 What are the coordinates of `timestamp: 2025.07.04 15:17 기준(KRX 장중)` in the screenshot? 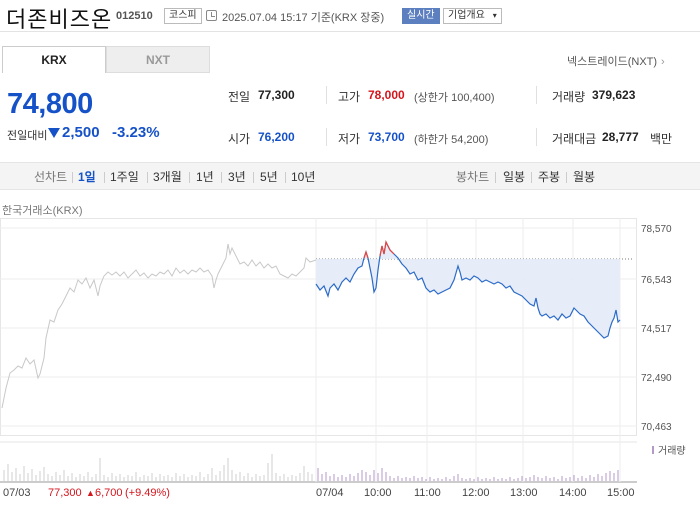 It's located at (303, 18).